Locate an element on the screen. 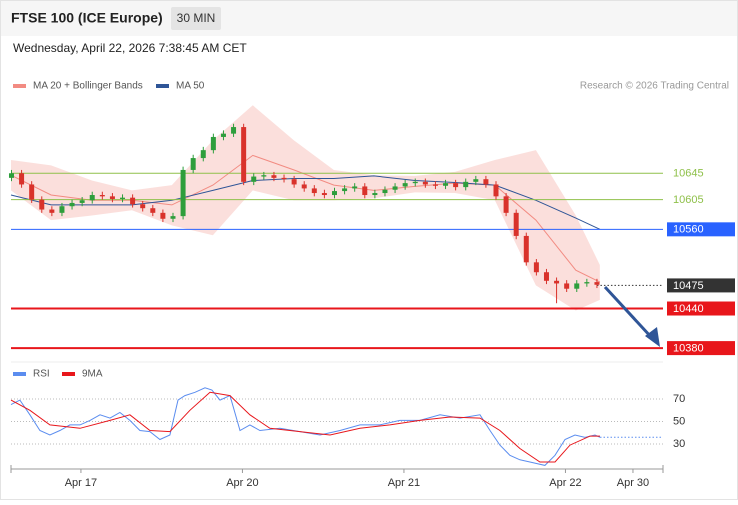 This screenshot has width=738, height=505. credit: Research © 2026 Trading Central is located at coordinates (654, 86).